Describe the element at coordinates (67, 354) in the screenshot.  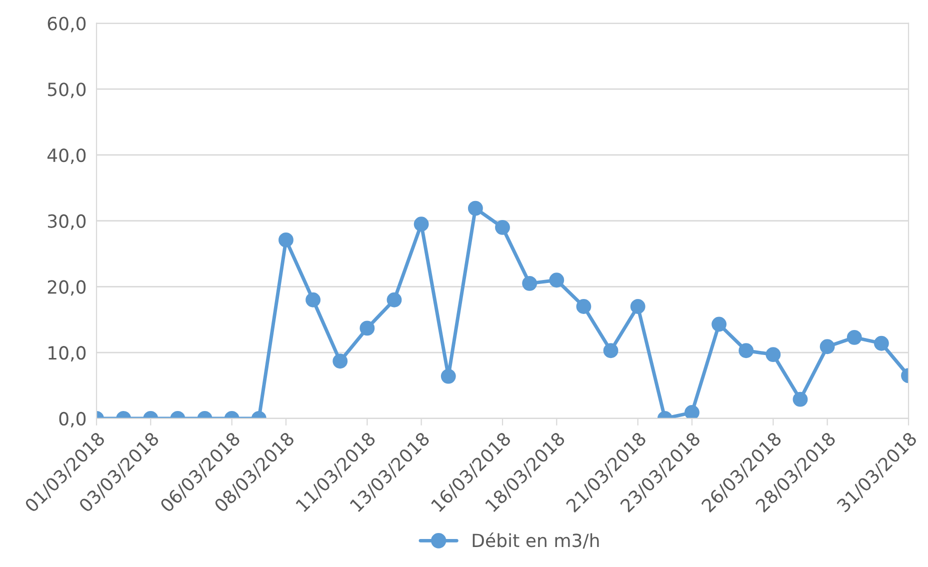
I see `y-tick-label: 10,0` at that location.